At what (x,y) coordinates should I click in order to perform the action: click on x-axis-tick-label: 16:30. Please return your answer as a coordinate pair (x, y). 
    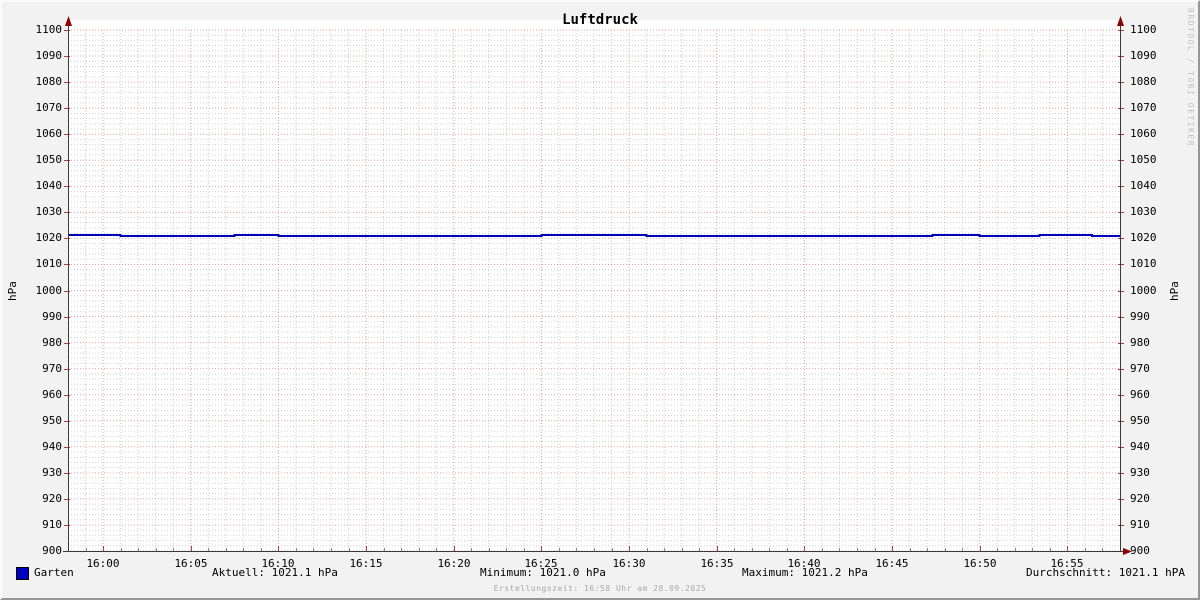
    Looking at the image, I should click on (629, 563).